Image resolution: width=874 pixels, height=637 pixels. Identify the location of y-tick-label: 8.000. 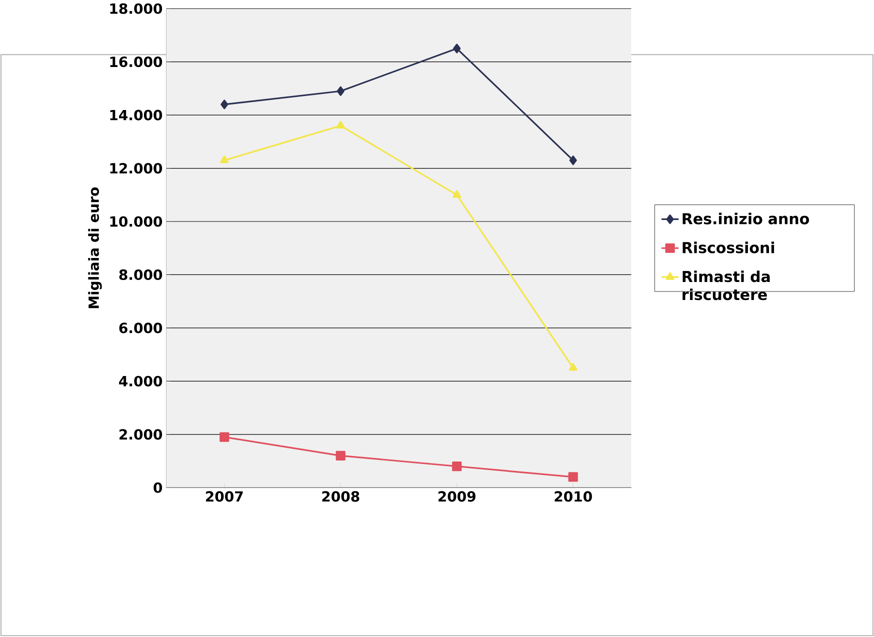
(140, 275).